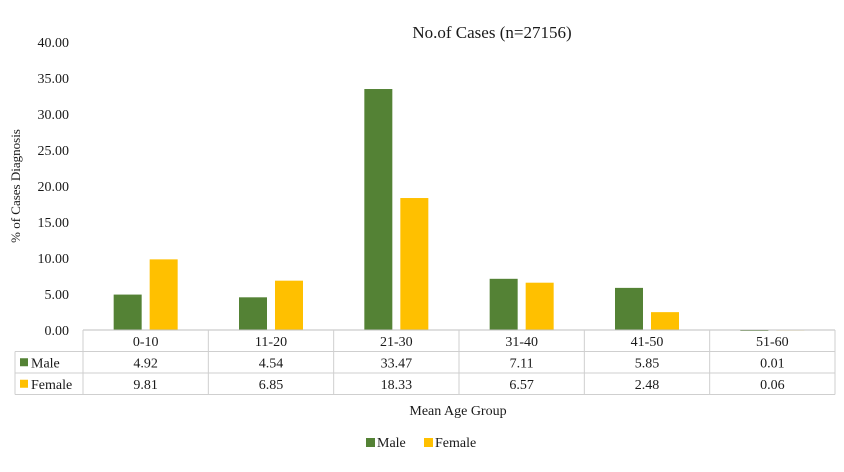 The width and height of the screenshot is (844, 472). What do you see at coordinates (491, 32) in the screenshot?
I see `chart-title: No.of Cases (n=27156)` at bounding box center [491, 32].